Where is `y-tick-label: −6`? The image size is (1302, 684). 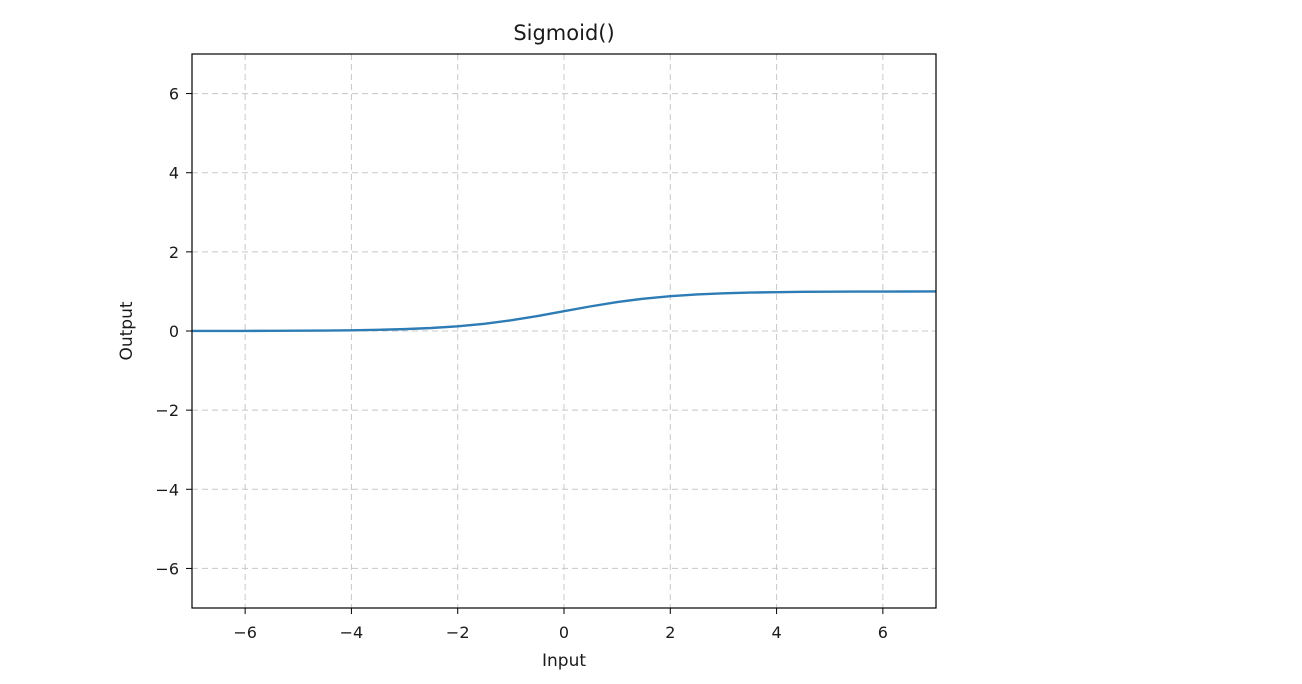 y-tick-label: −6 is located at coordinates (167, 568).